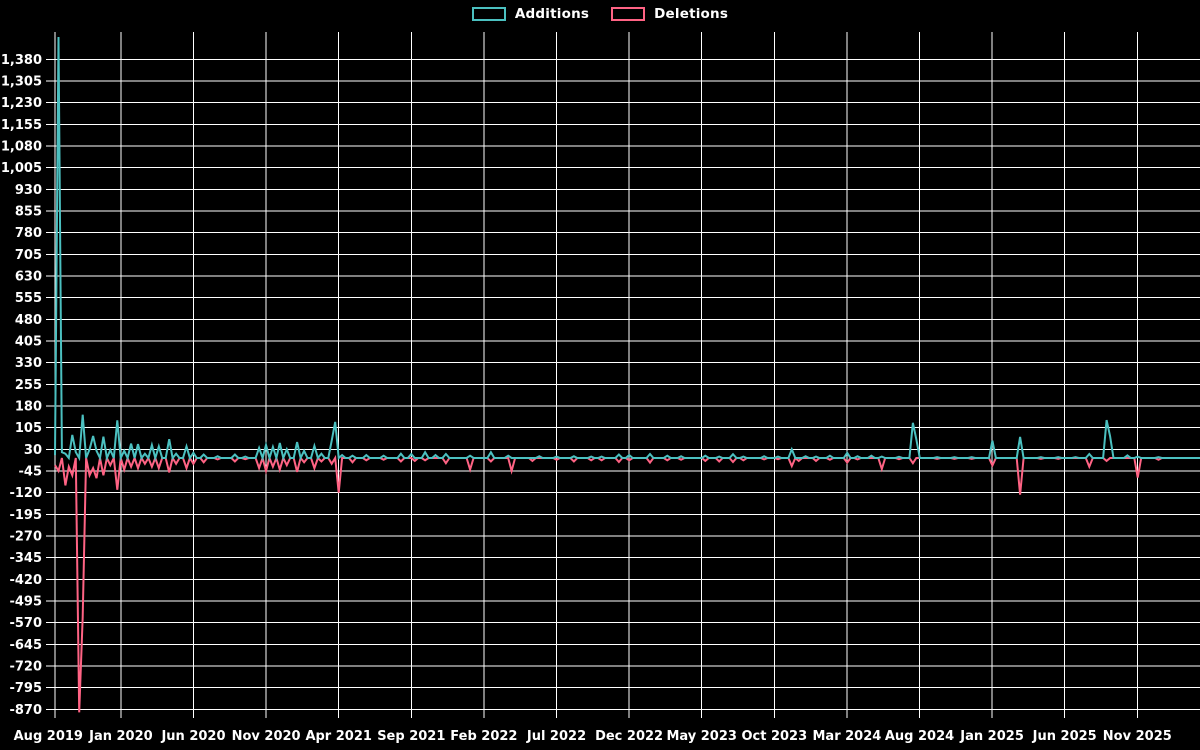 This screenshot has height=750, width=1200. I want to click on svg-text: -270, so click(25, 537).